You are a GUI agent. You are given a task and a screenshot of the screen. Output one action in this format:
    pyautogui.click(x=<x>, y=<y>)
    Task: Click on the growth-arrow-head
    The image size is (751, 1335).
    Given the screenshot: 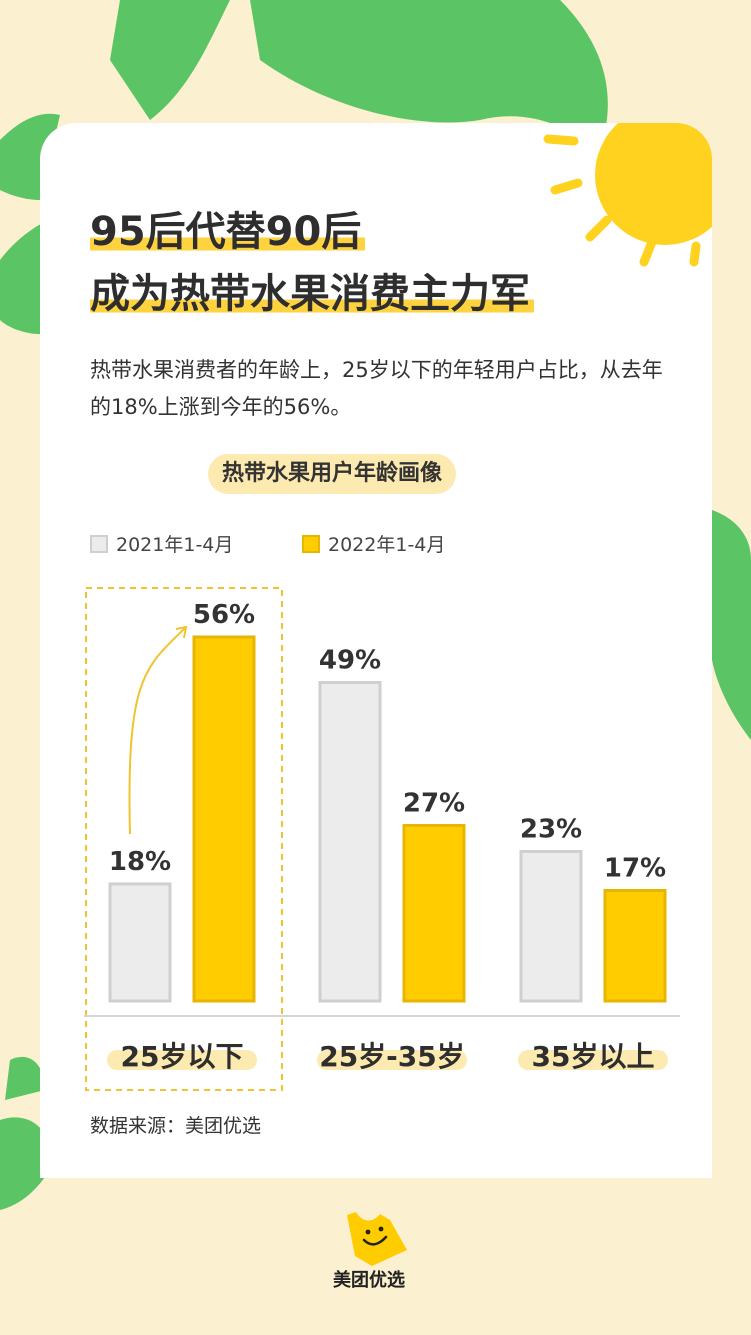 What is the action you would take?
    pyautogui.click(x=181, y=632)
    